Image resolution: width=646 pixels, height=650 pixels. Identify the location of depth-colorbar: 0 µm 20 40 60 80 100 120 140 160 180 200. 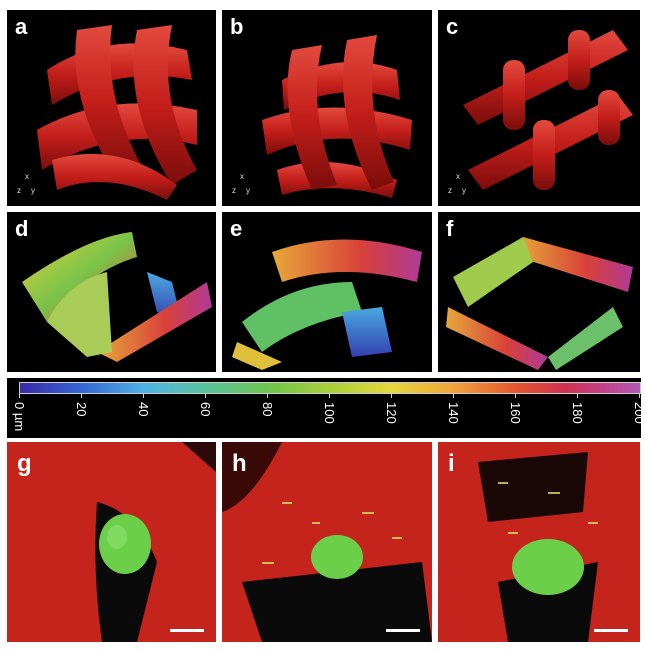
(326, 408).